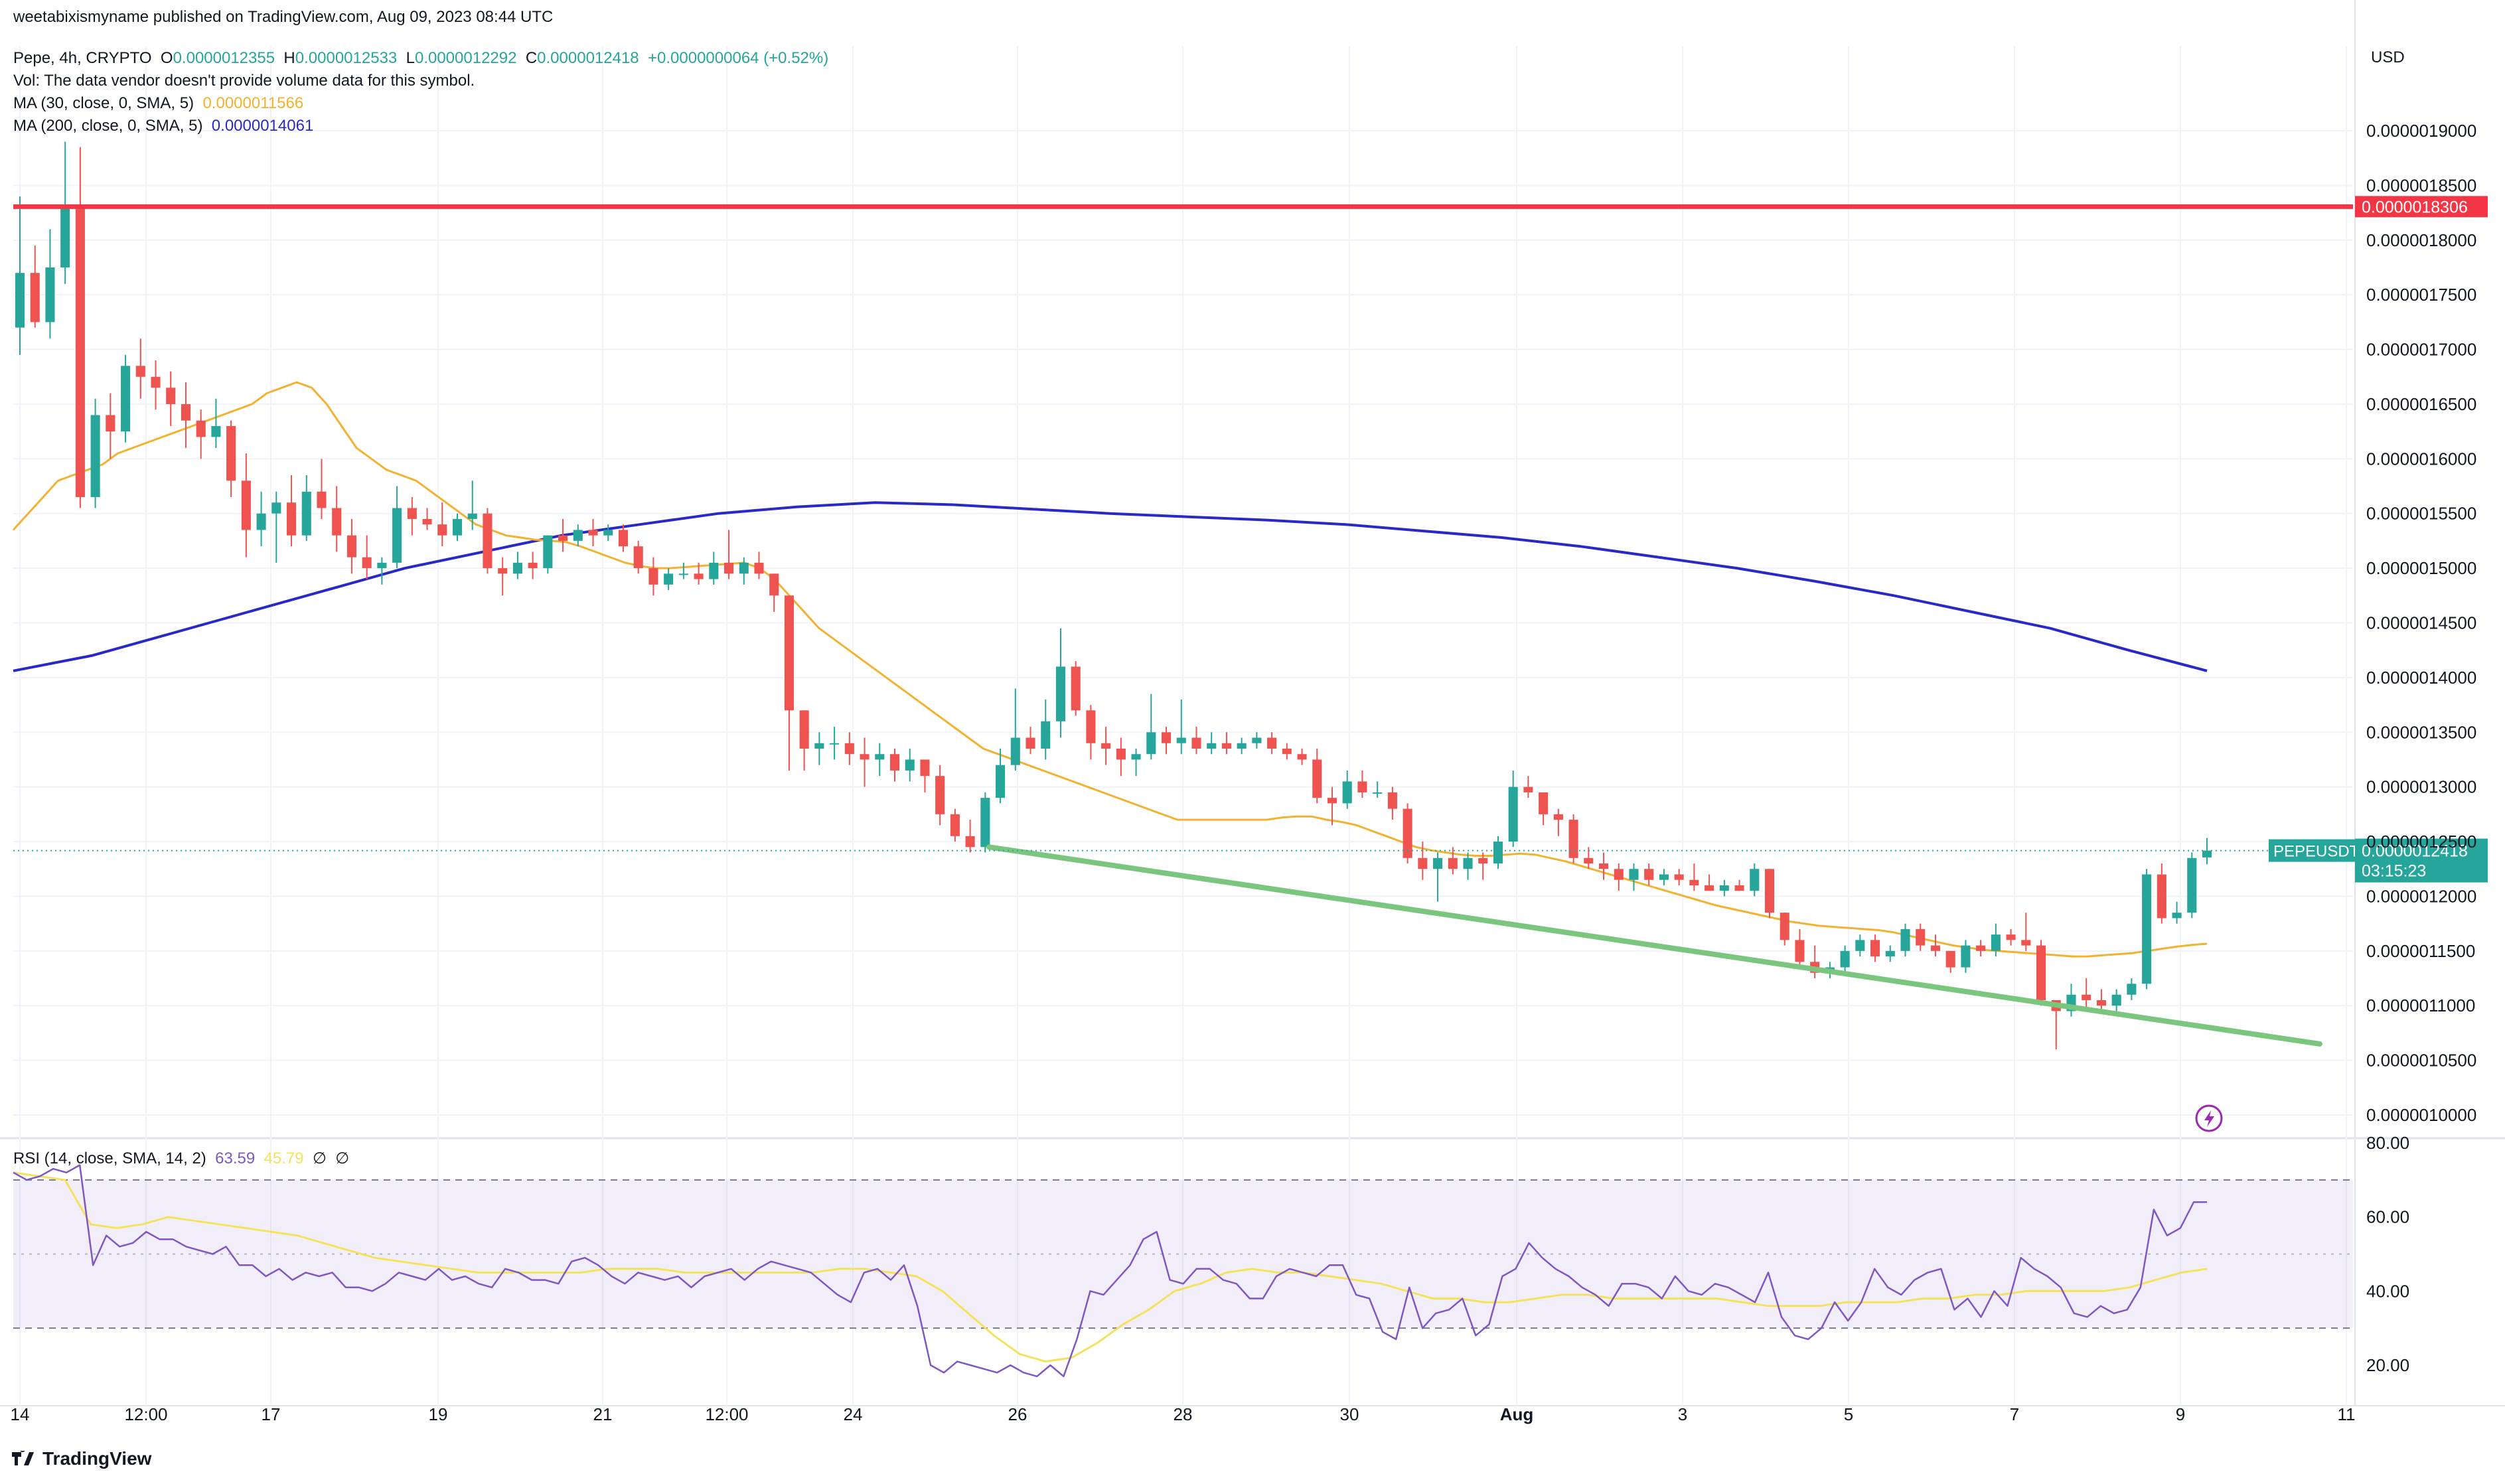  What do you see at coordinates (2421, 623) in the screenshot?
I see `price-tick-label: 0.0000014500` at bounding box center [2421, 623].